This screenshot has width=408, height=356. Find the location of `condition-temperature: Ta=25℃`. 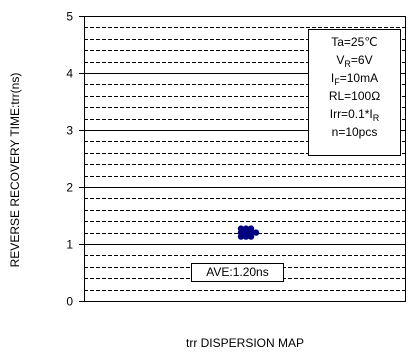

condition-temperature: Ta=25℃ is located at coordinates (354, 42).